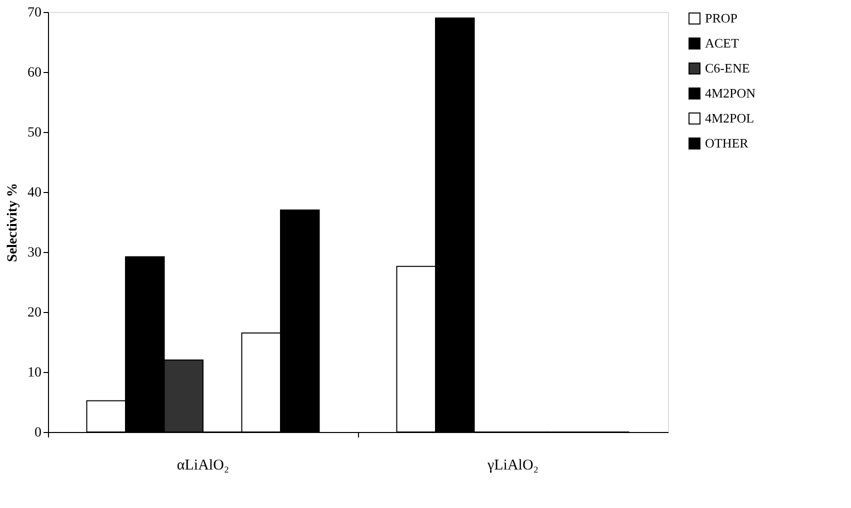 This screenshot has width=851, height=508. Describe the element at coordinates (727, 143) in the screenshot. I see `legend-label: OTHER` at that location.